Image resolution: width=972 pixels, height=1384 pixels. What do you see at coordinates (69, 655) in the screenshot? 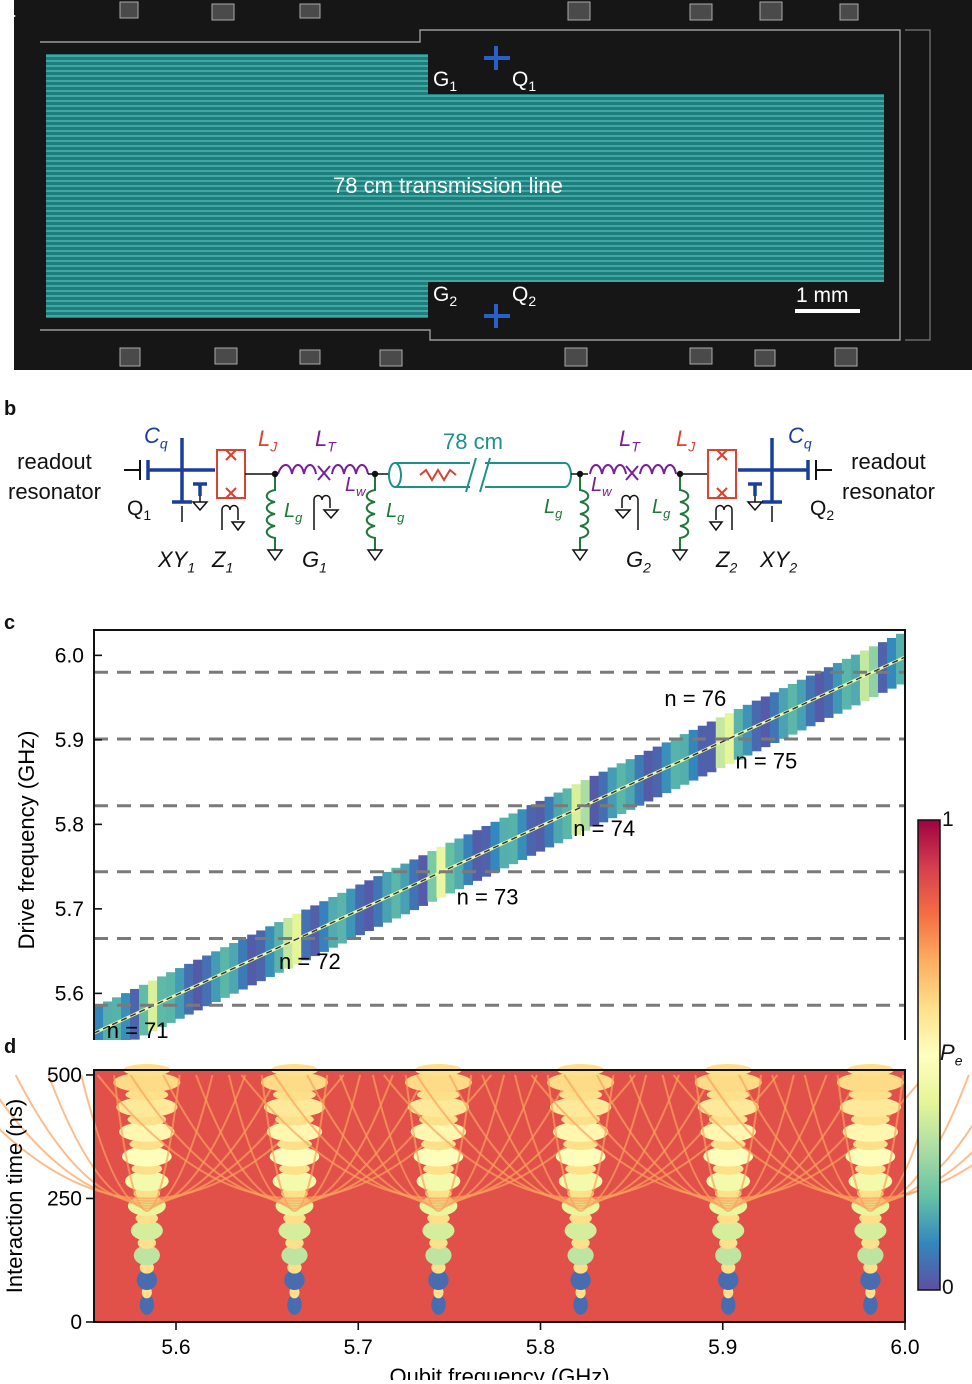
I see `y-tick-label: 6.0` at bounding box center [69, 655].